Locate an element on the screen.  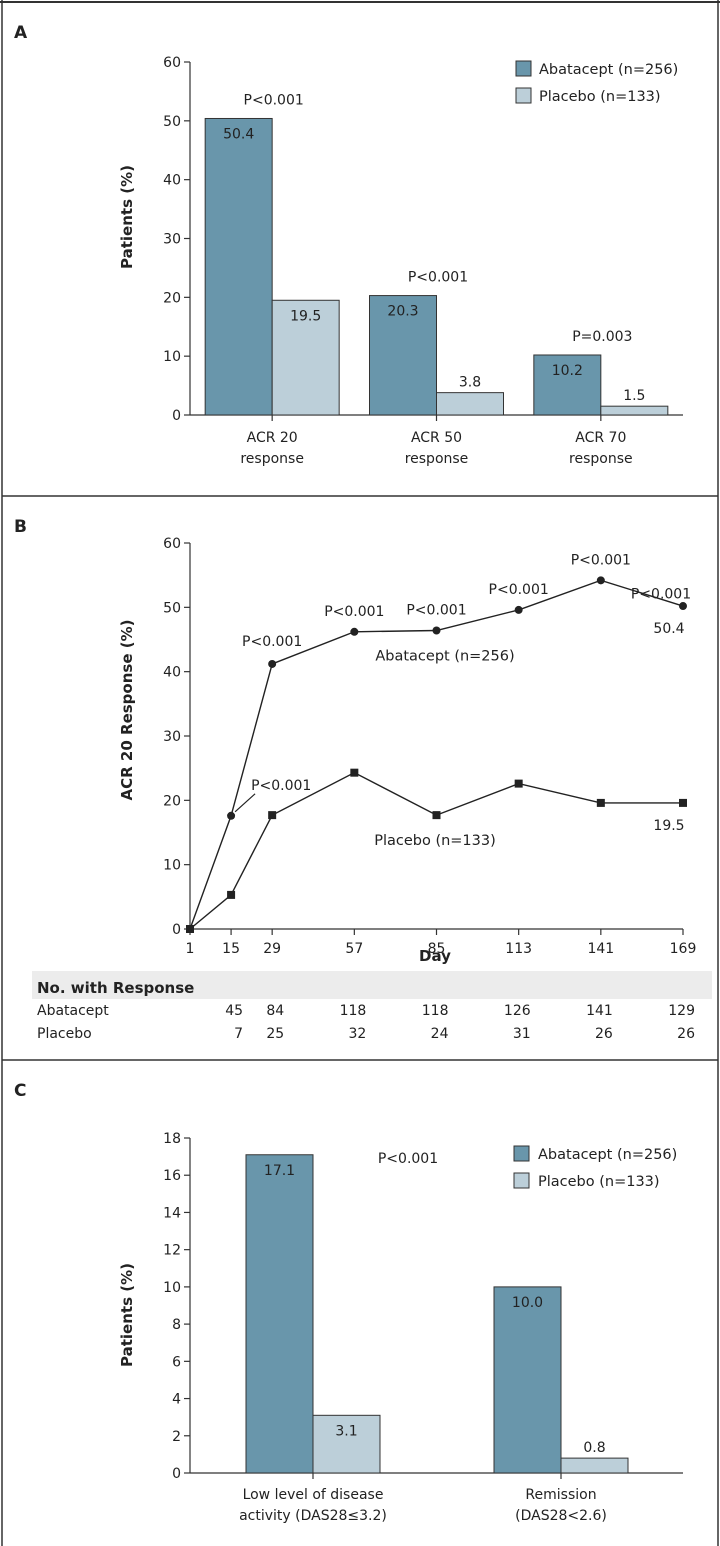
bar-value-label: 3.1 is located at coordinates (346, 1431).